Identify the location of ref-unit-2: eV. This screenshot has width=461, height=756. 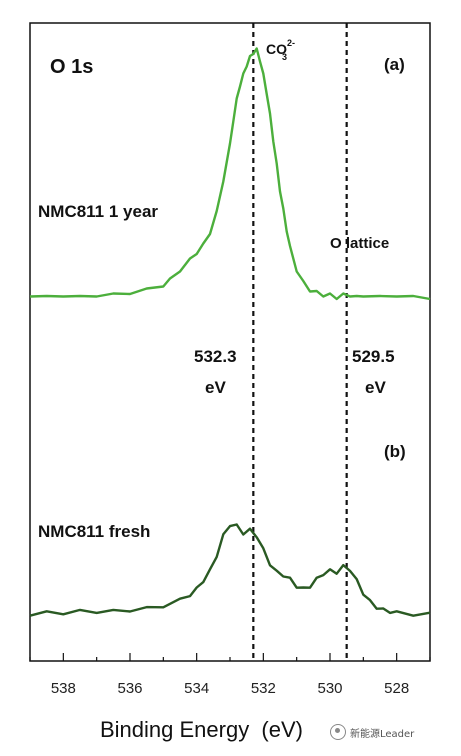
(375, 387).